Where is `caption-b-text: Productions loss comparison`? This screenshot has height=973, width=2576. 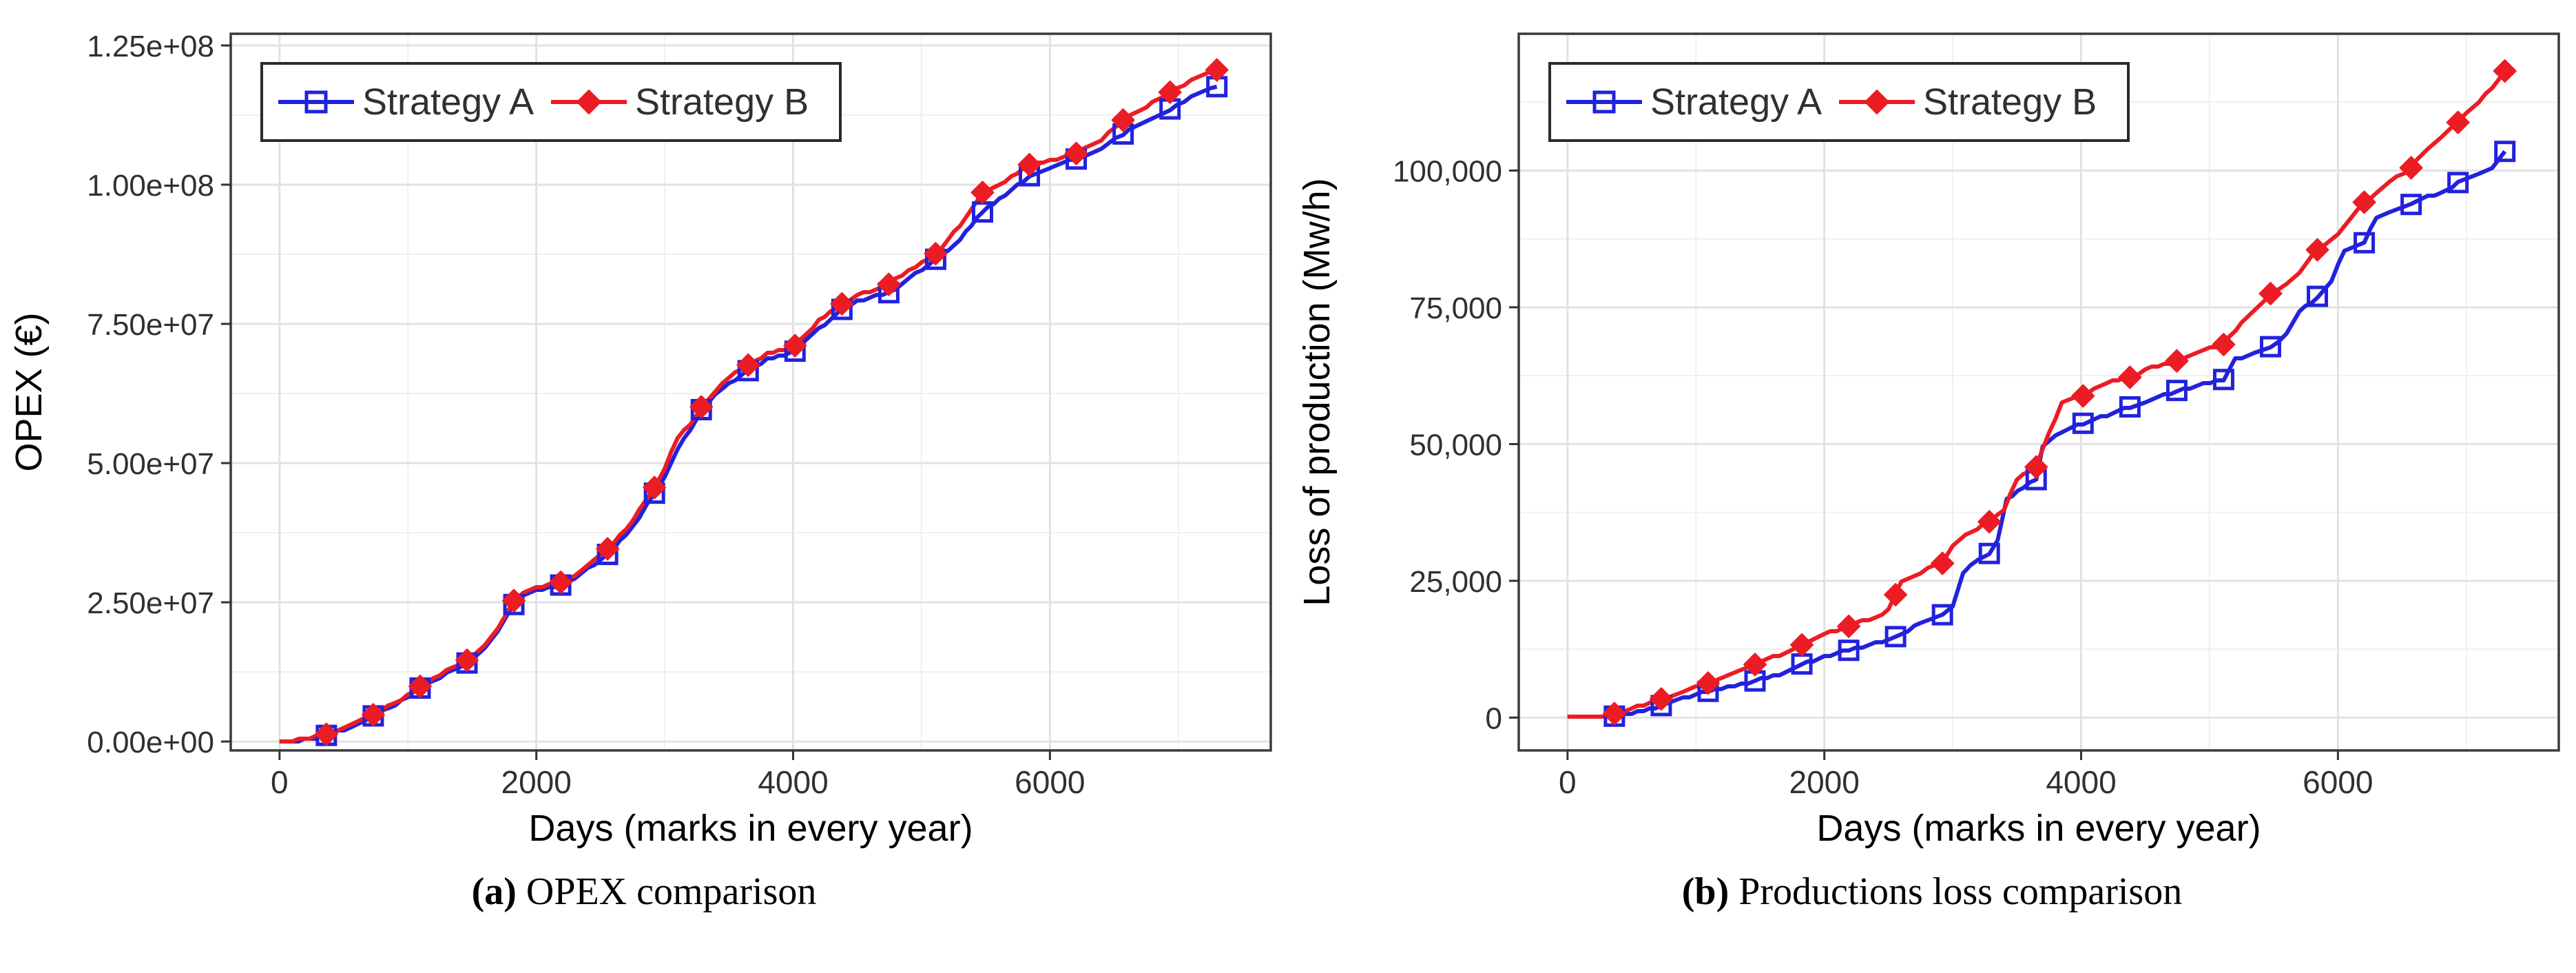 caption-b-text: Productions loss comparison is located at coordinates (1960, 891).